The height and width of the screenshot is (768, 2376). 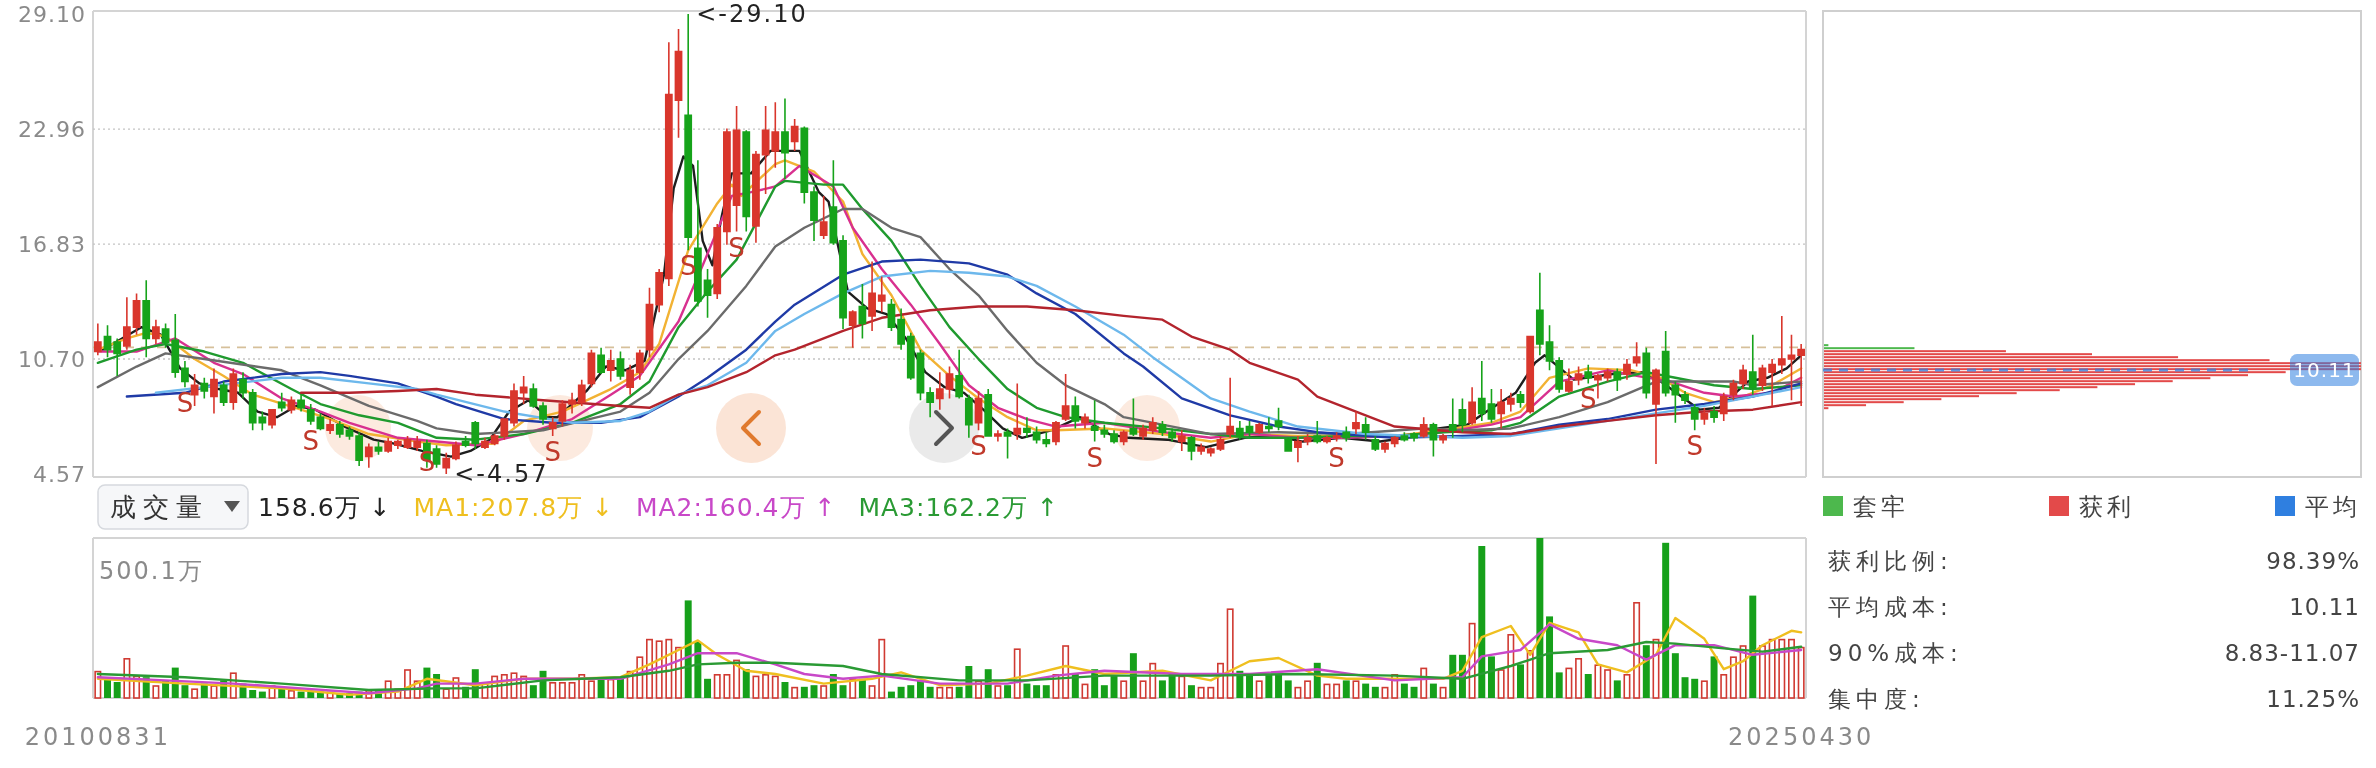 What do you see at coordinates (752, 14) in the screenshot?
I see `annotation: <-29.10` at bounding box center [752, 14].